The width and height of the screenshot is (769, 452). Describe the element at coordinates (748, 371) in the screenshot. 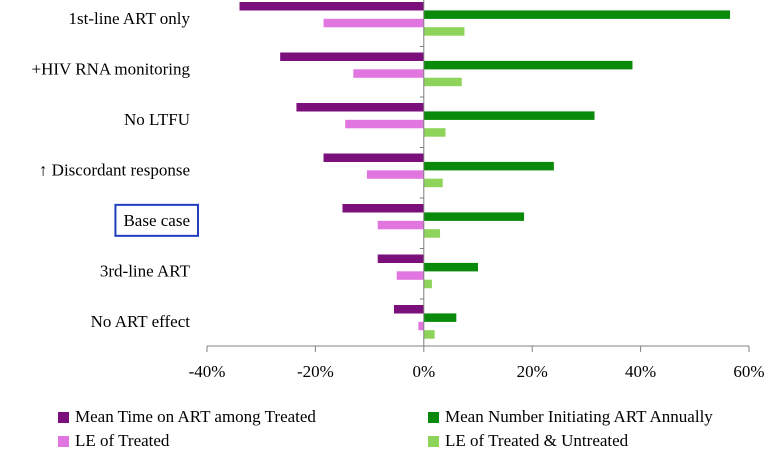

I see `x-tick-label-5: 60%` at that location.